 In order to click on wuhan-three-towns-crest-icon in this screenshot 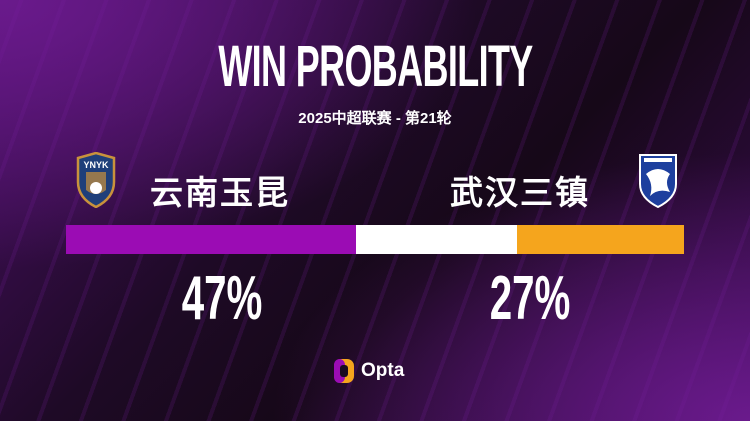, I will do `click(658, 181)`.